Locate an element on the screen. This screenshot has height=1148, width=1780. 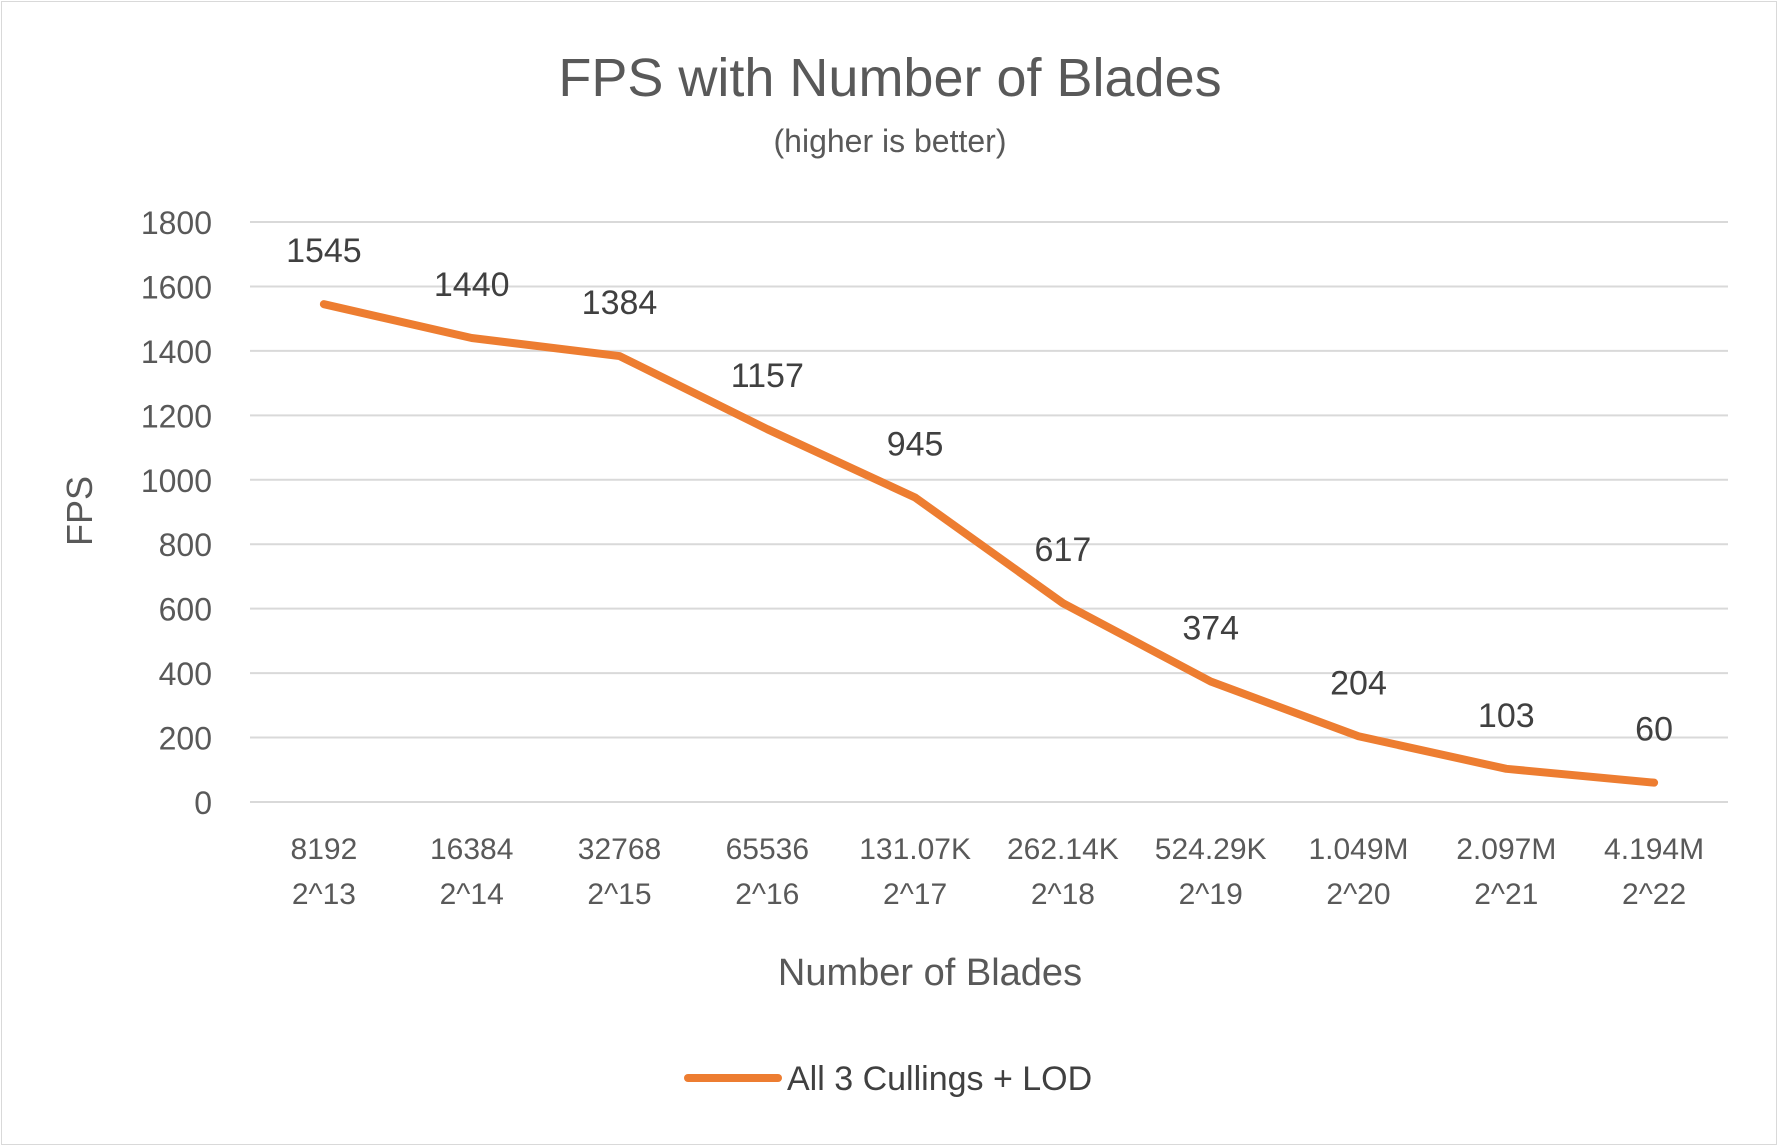
x-tick-label: 2^13 is located at coordinates (324, 894).